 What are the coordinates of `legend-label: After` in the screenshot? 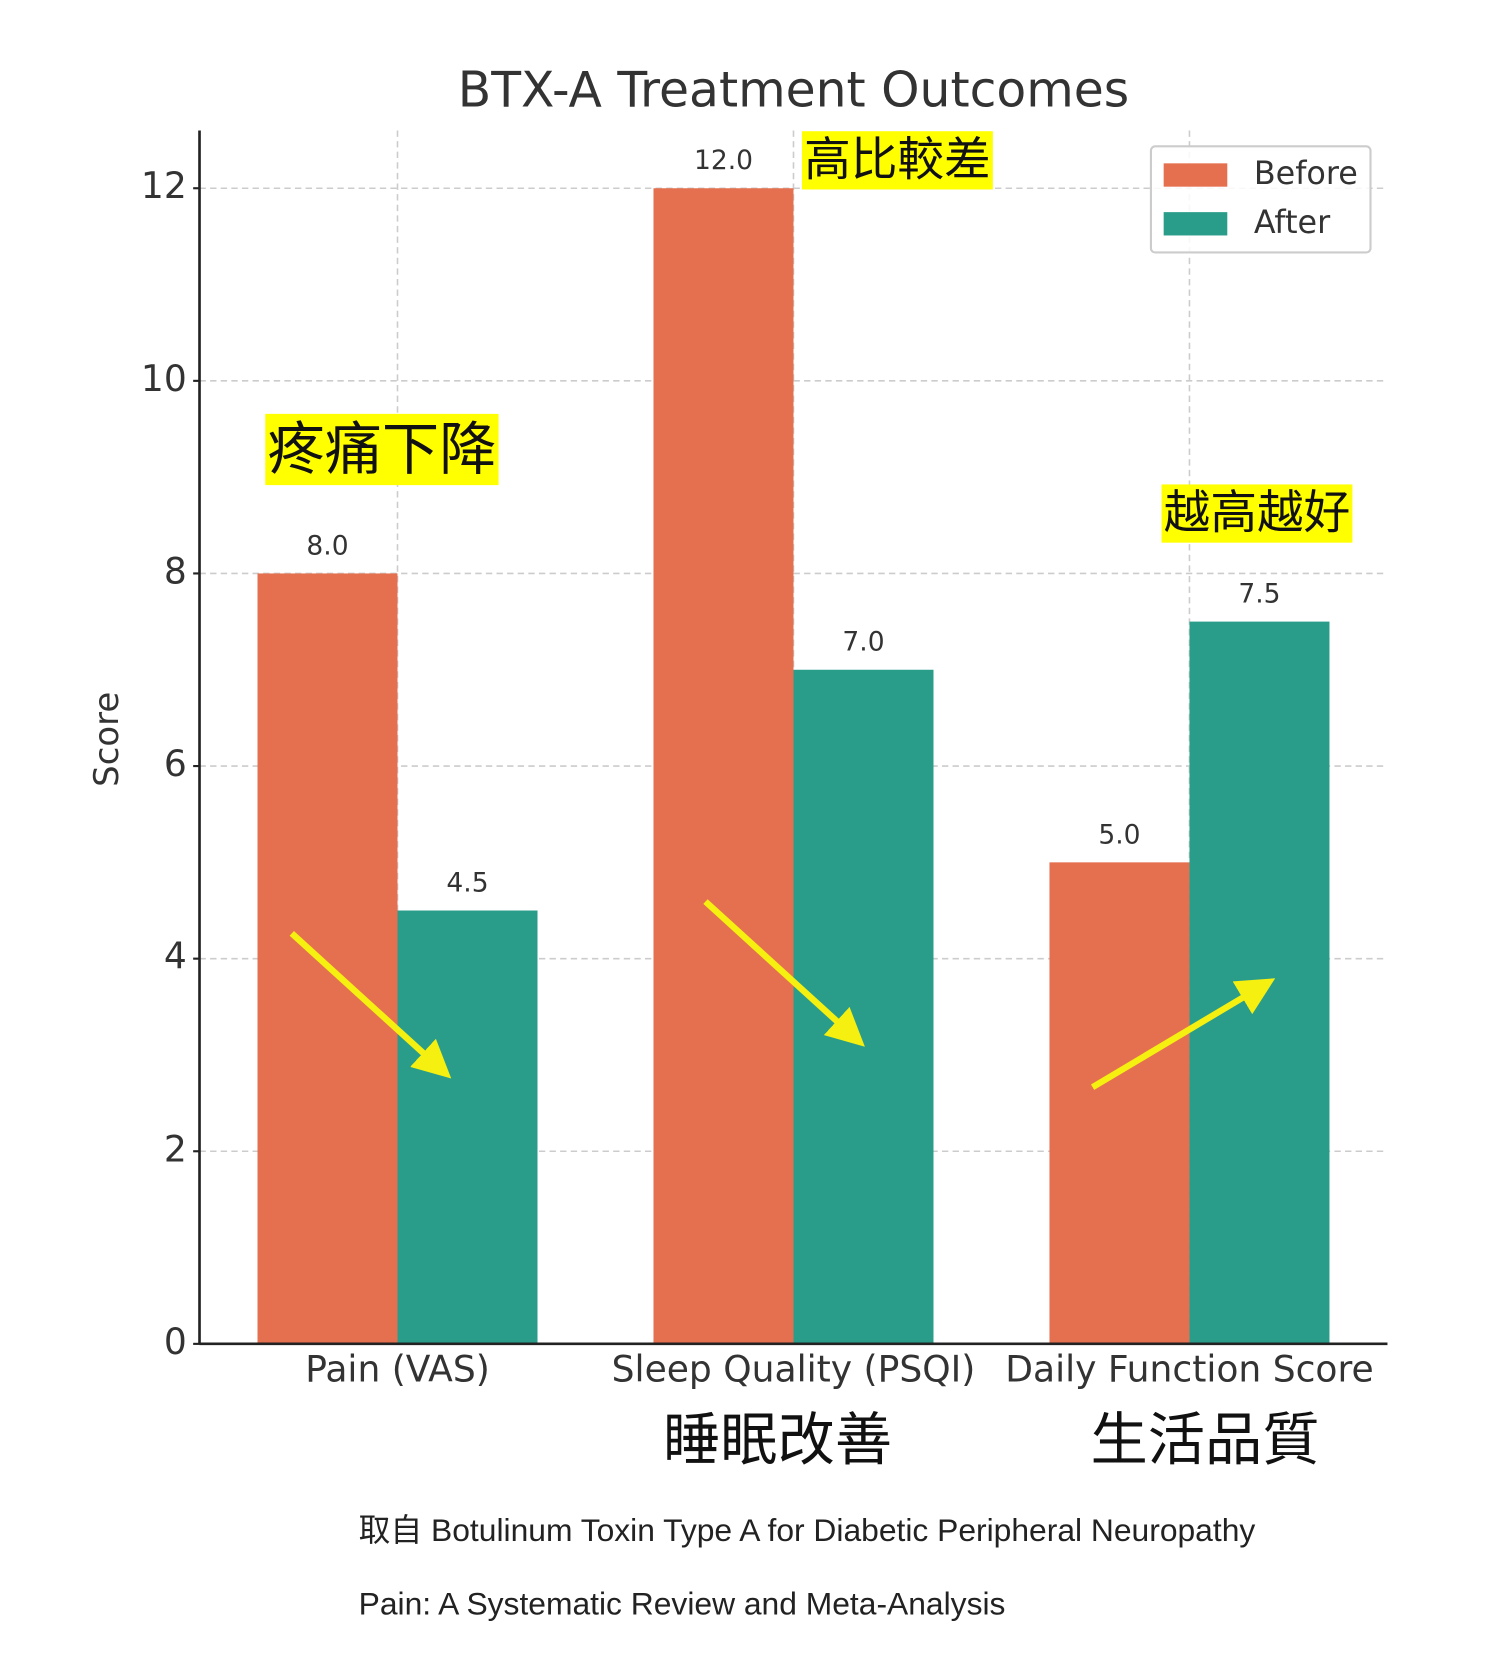 It's located at (1292, 222).